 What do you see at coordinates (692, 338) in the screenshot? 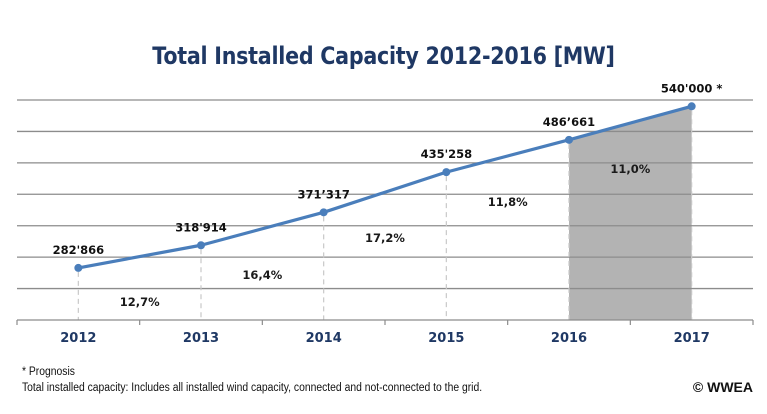
I see `x-tick-label: 2017` at bounding box center [692, 338].